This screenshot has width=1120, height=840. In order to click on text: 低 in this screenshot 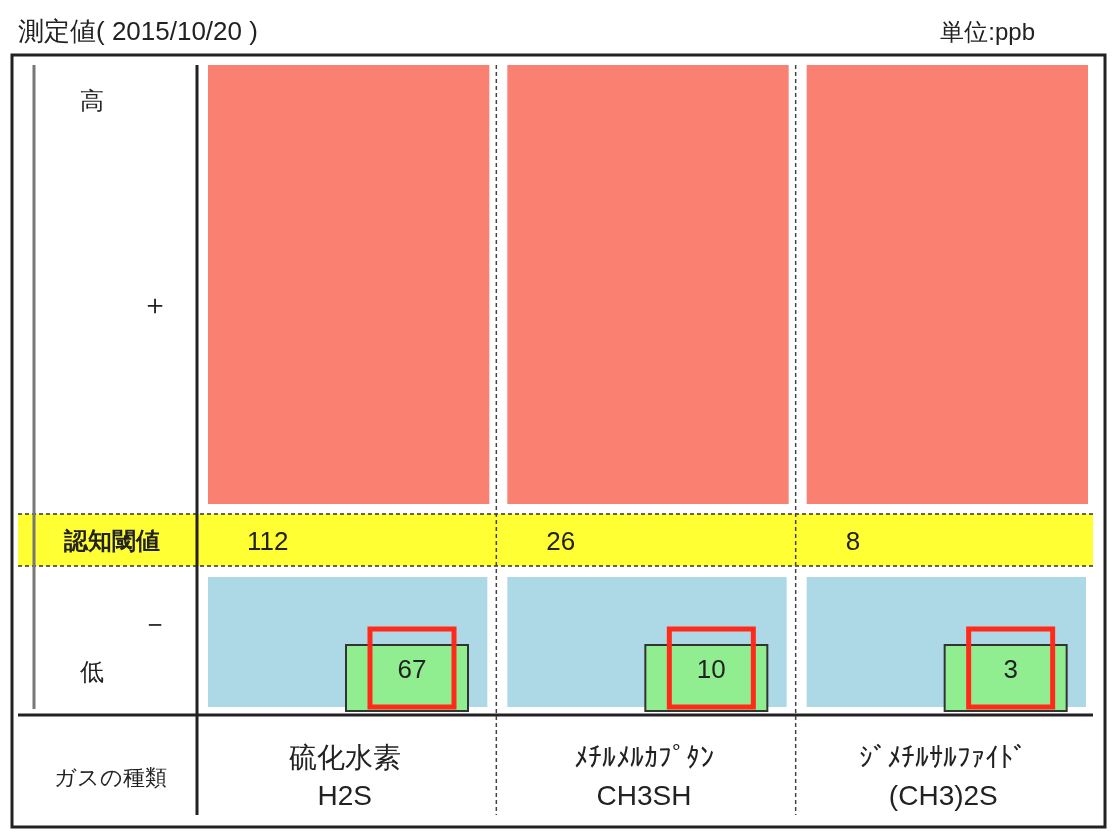, I will do `click(92, 671)`.